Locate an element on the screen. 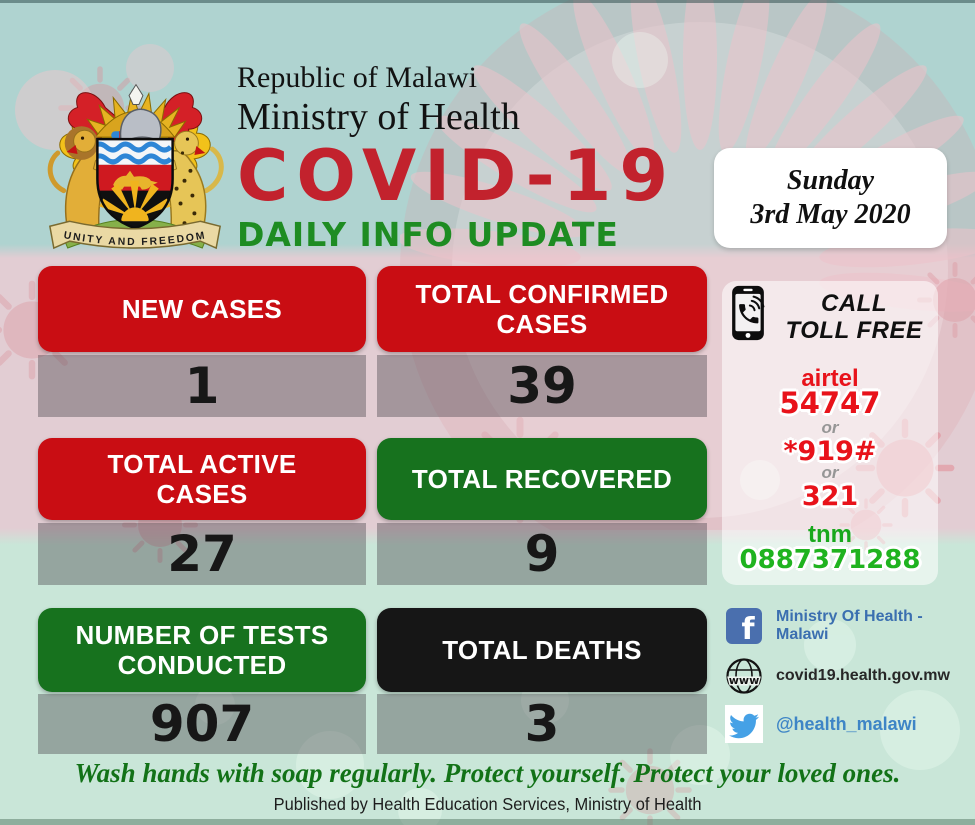 This screenshot has height=825, width=975. stat-value-box: 27 is located at coordinates (202, 554).